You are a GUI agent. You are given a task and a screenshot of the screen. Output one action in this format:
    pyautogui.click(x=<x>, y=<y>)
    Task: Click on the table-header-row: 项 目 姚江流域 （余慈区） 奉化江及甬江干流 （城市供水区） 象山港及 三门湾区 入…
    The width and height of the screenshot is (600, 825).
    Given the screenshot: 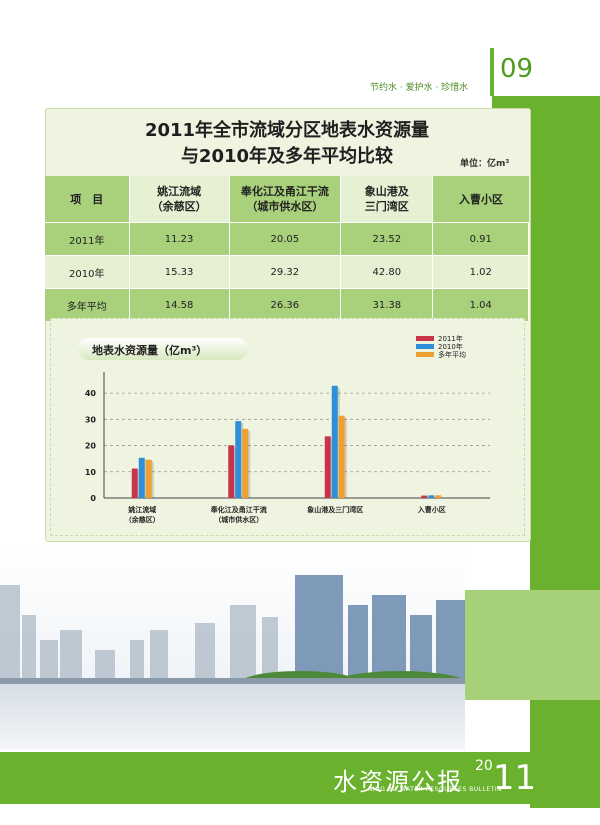 What is the action you would take?
    pyautogui.click(x=287, y=199)
    